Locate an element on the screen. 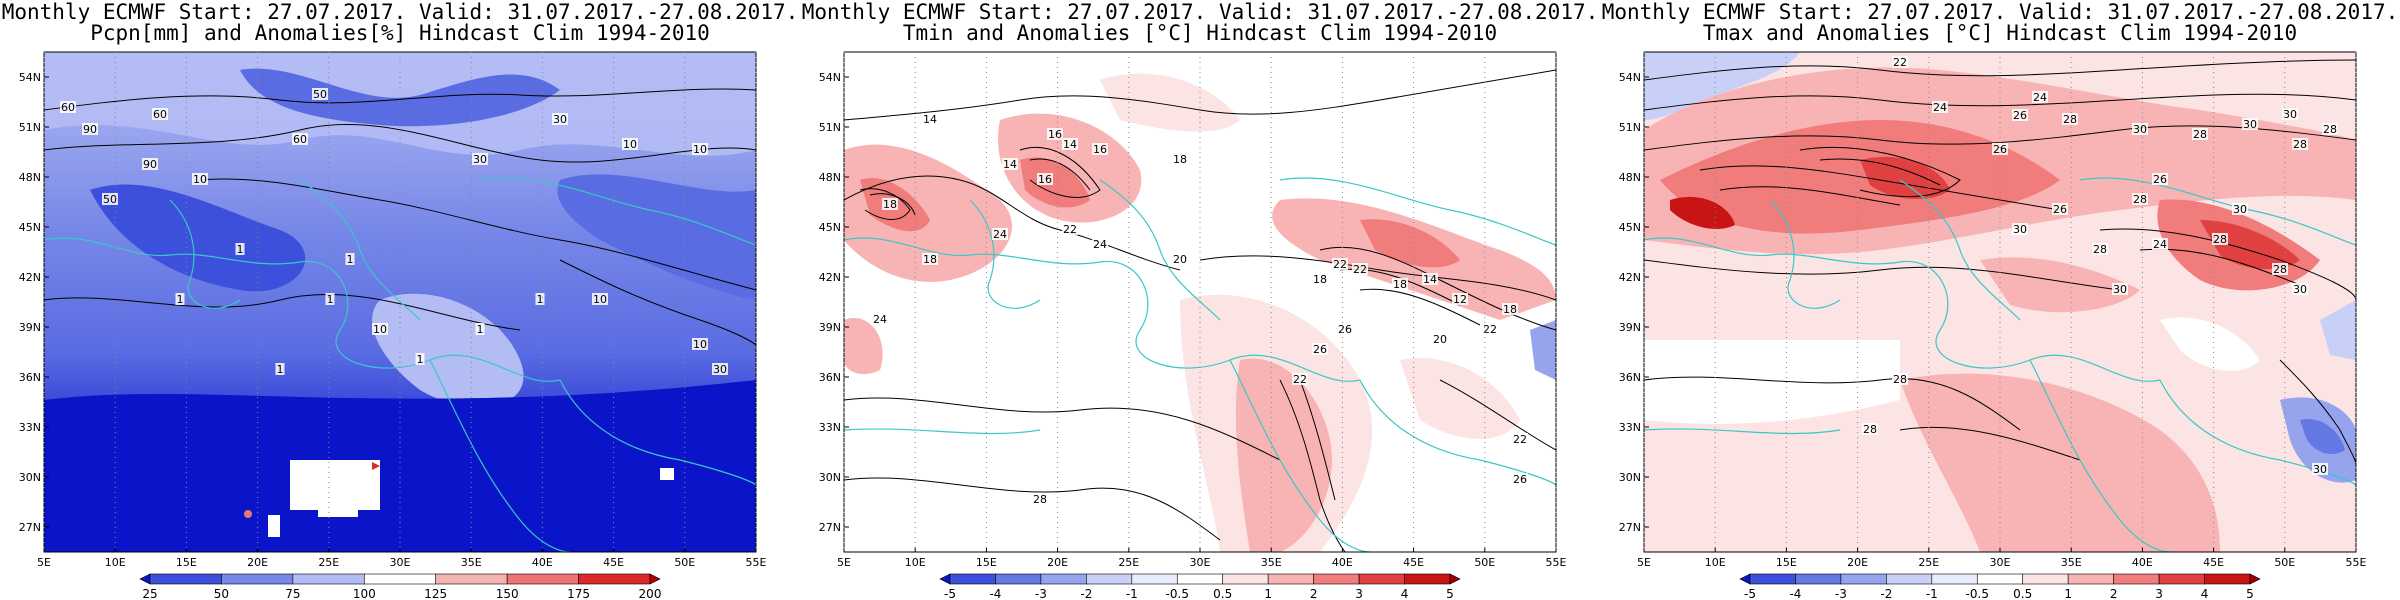 Image resolution: width=2400 pixels, height=600 pixels. lat-label: 51N is located at coordinates (830, 127).